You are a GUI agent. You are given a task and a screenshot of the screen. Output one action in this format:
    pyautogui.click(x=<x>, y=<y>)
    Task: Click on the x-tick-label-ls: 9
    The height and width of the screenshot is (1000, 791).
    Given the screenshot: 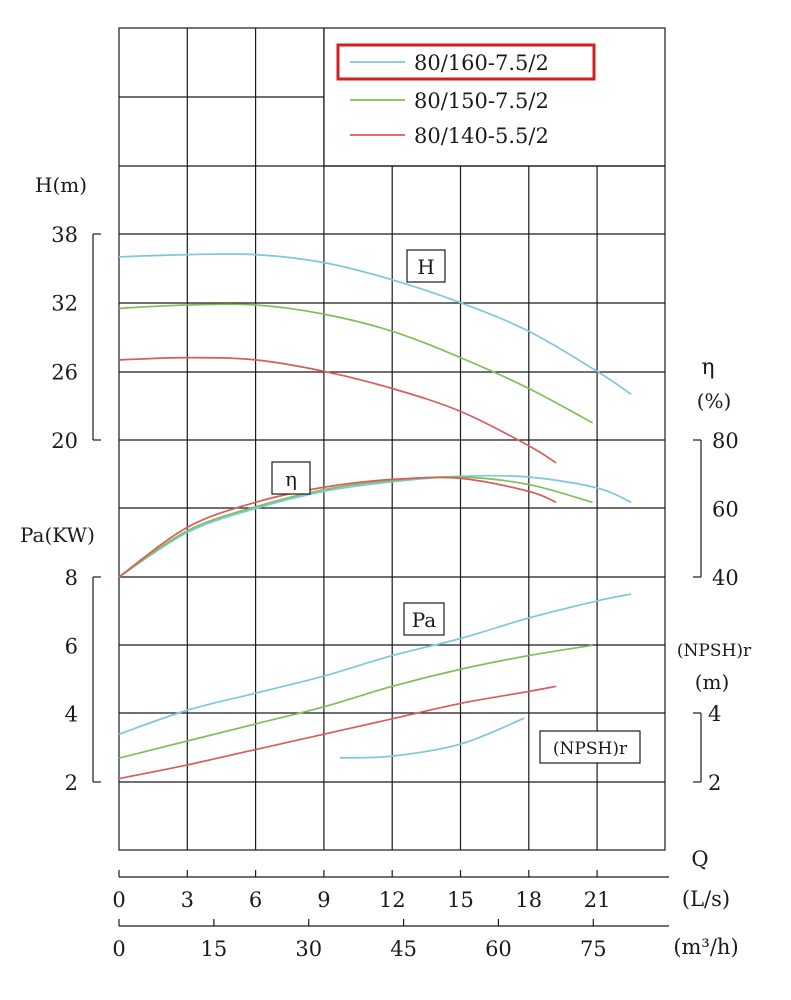 What is the action you would take?
    pyautogui.click(x=323, y=900)
    